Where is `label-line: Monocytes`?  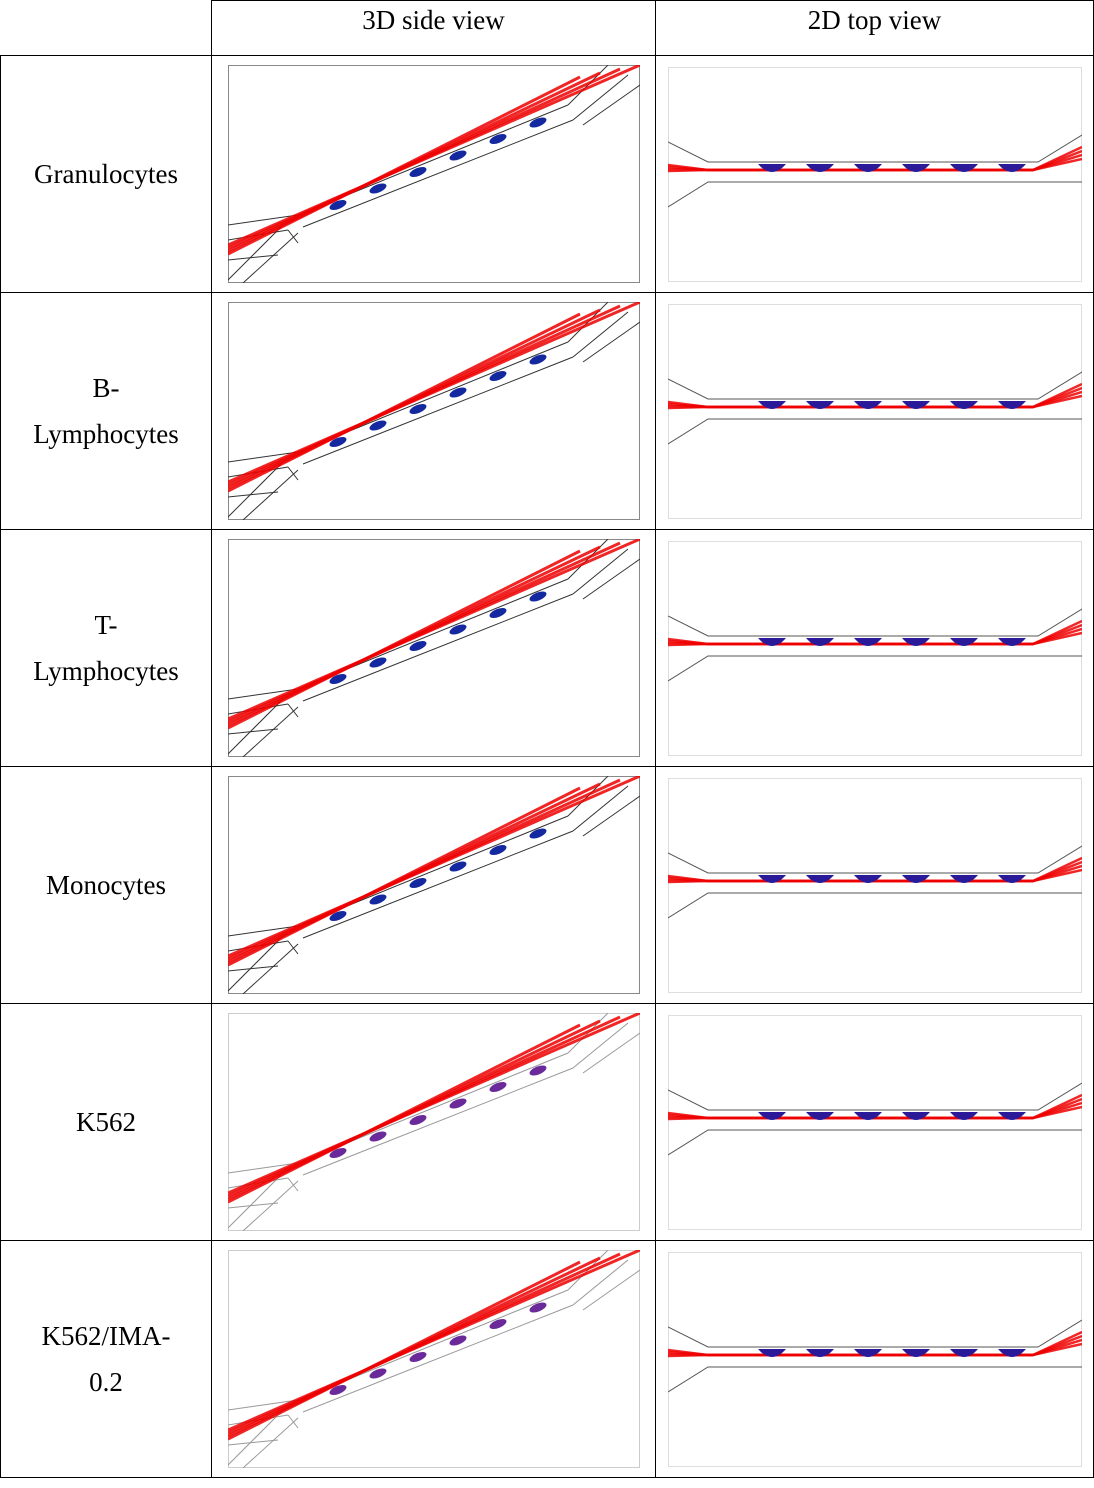
label-line: Monocytes is located at coordinates (106, 885).